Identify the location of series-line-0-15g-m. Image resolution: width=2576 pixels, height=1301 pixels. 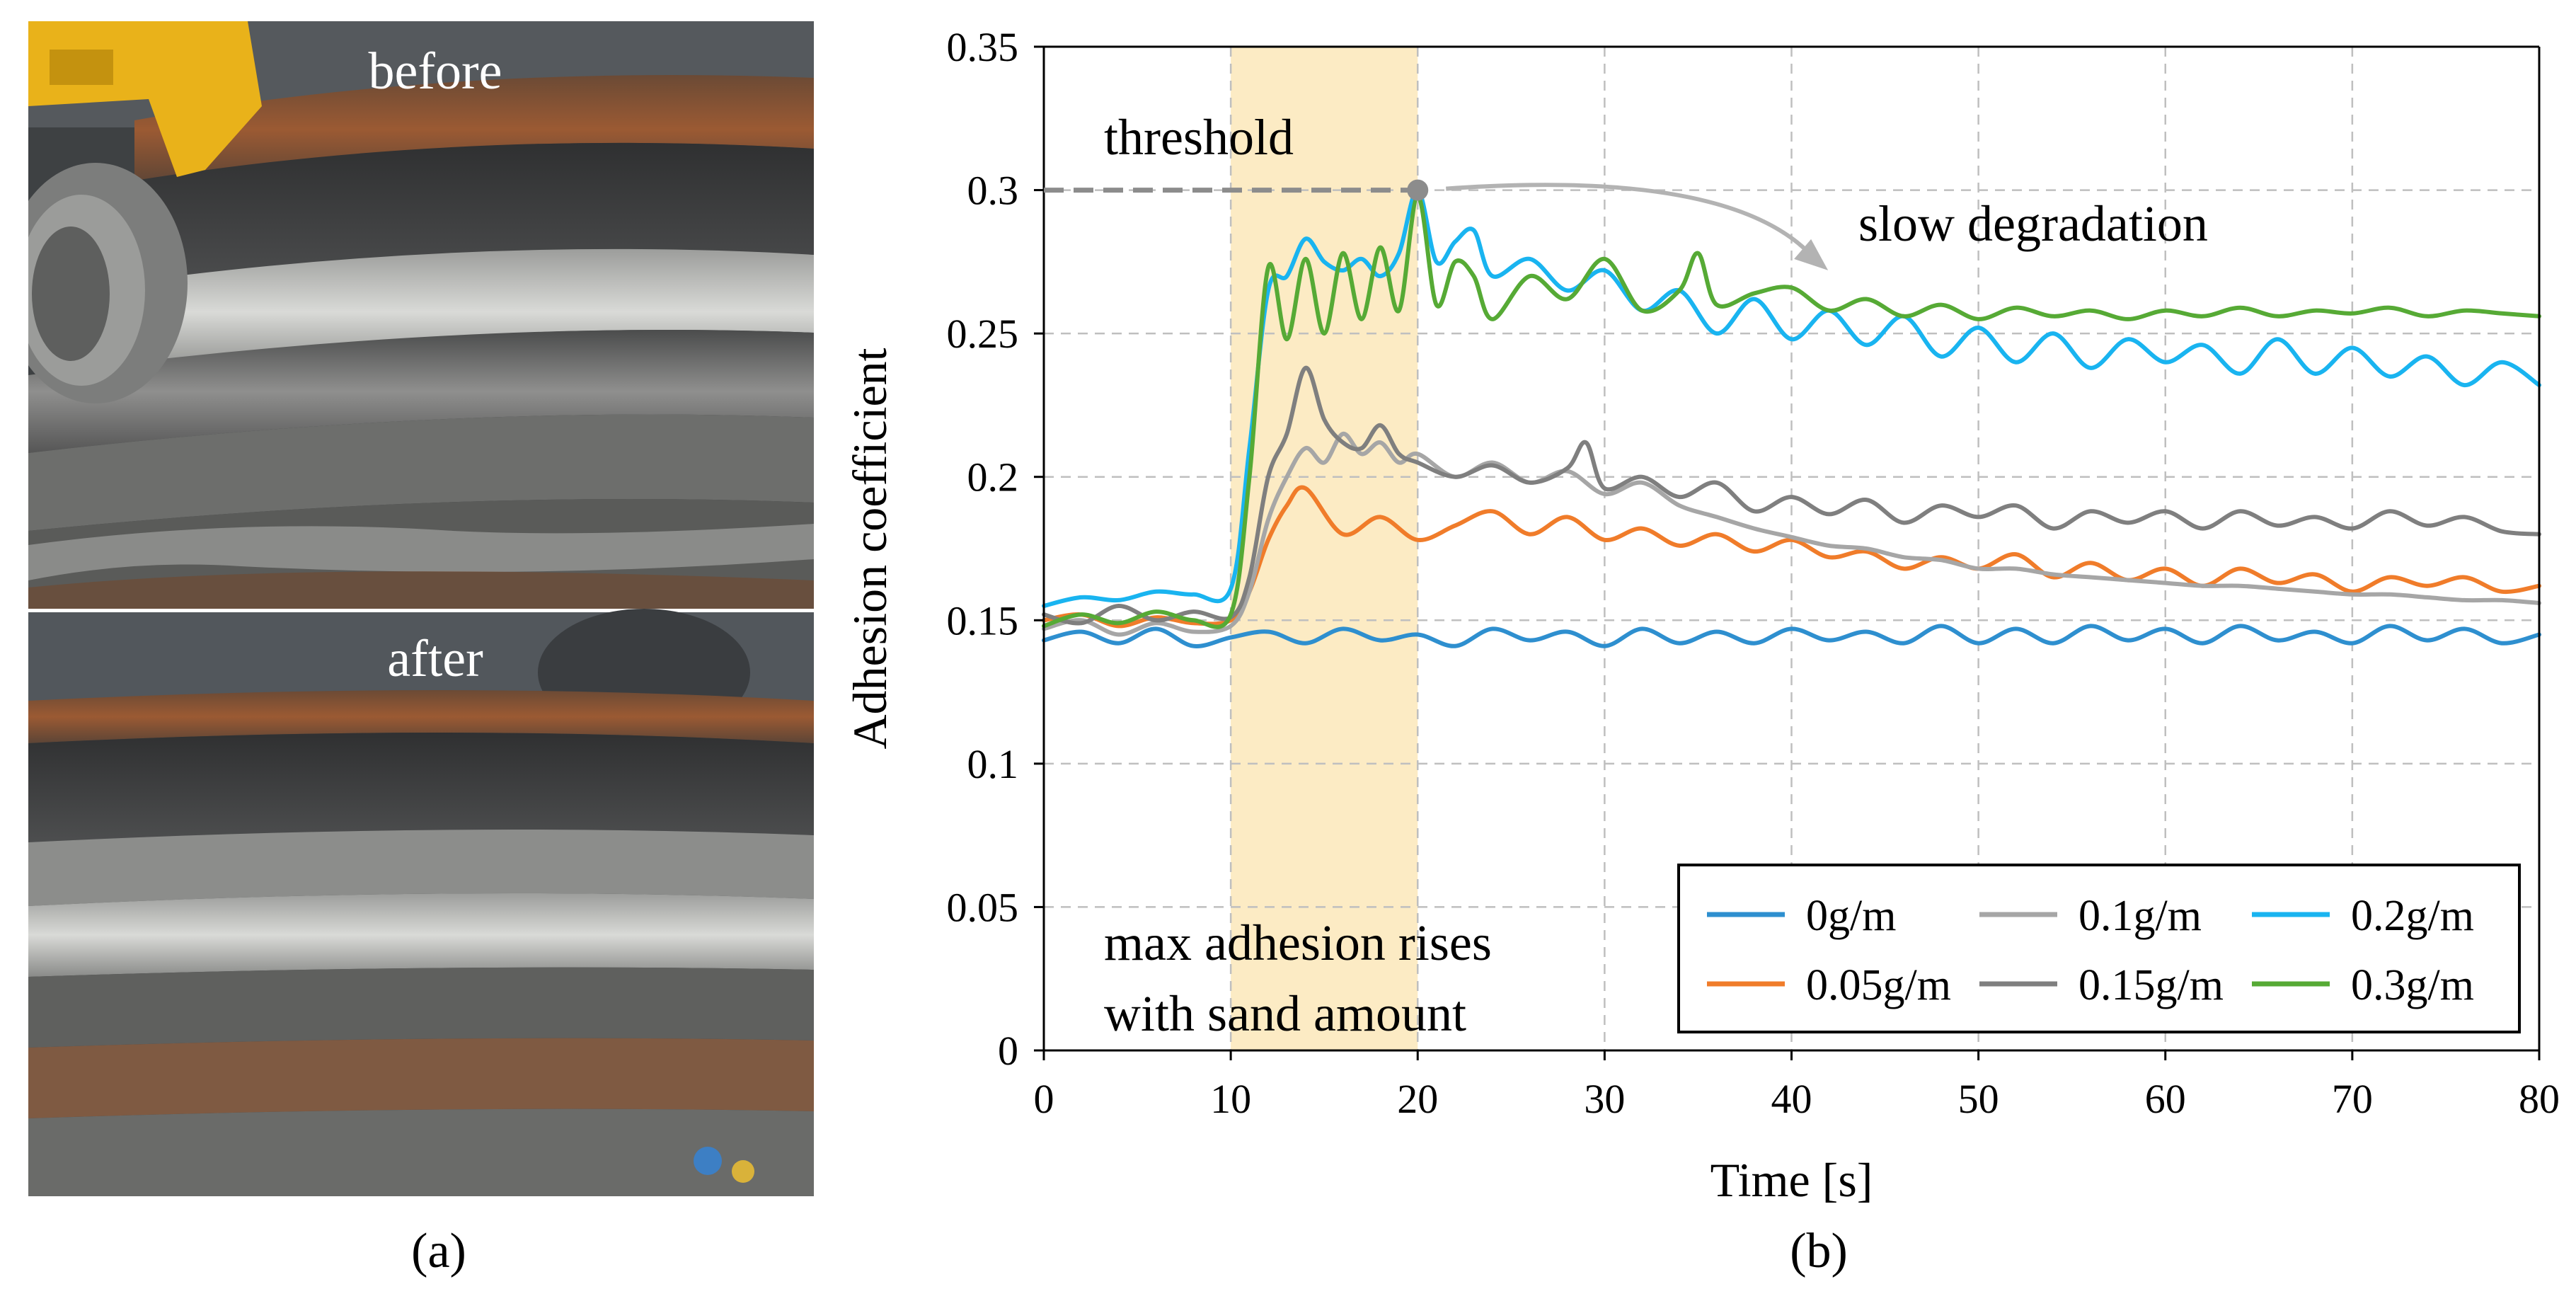
(1792, 495).